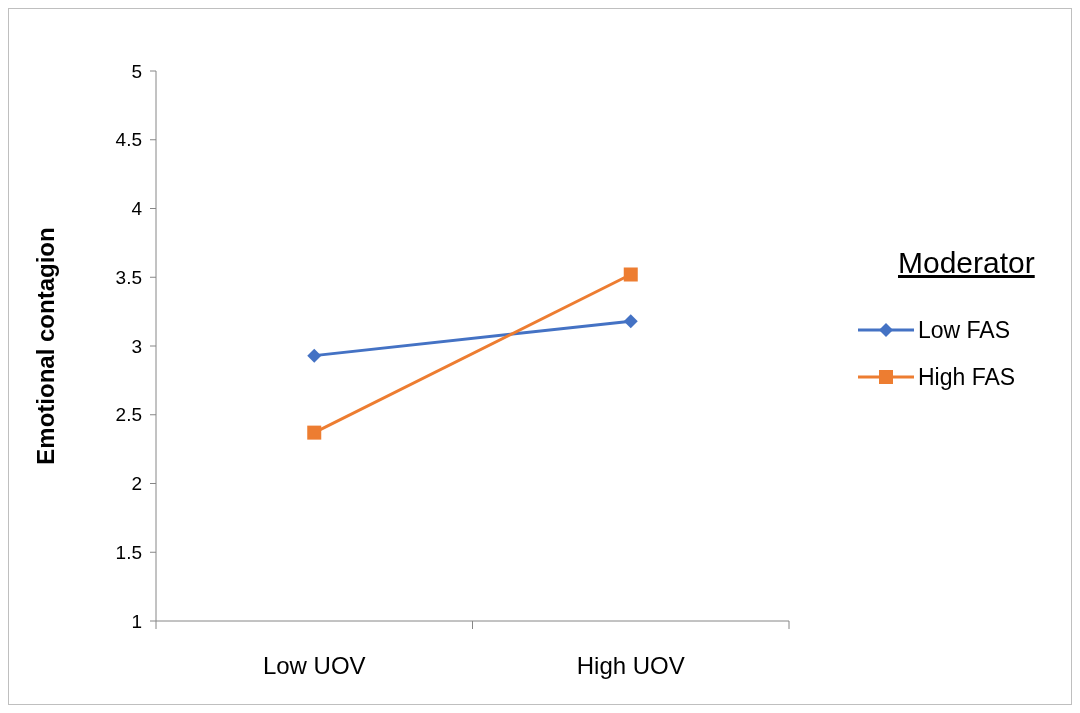 The height and width of the screenshot is (713, 1080). Describe the element at coordinates (136, 71) in the screenshot. I see `y-tick-label: 5` at that location.